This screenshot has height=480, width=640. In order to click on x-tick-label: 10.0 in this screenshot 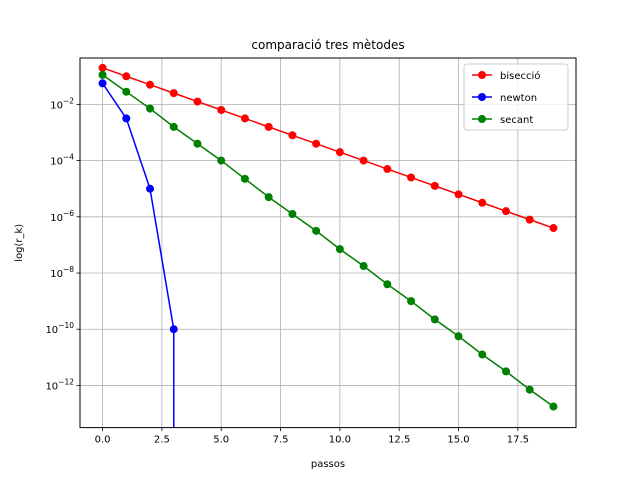, I will do `click(340, 440)`.